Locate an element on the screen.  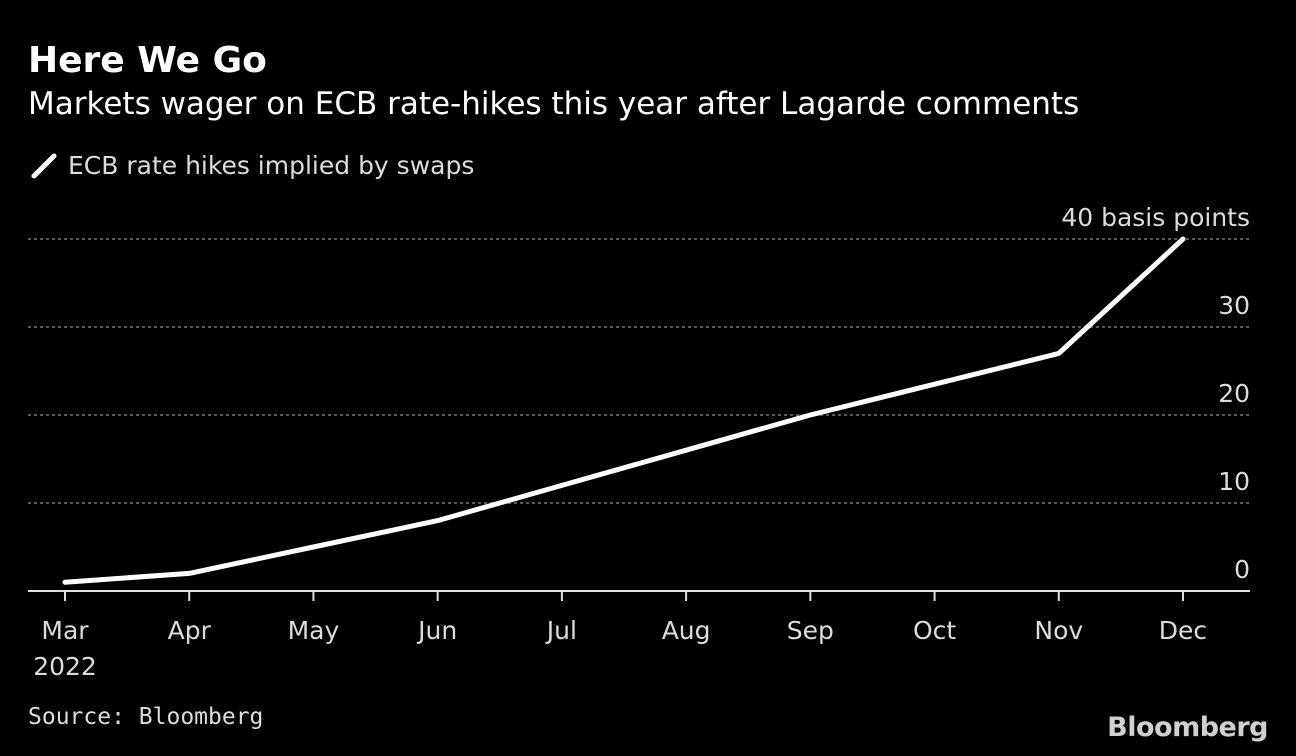
legend: ECB rate hikes implied by swaps is located at coordinates (252, 165).